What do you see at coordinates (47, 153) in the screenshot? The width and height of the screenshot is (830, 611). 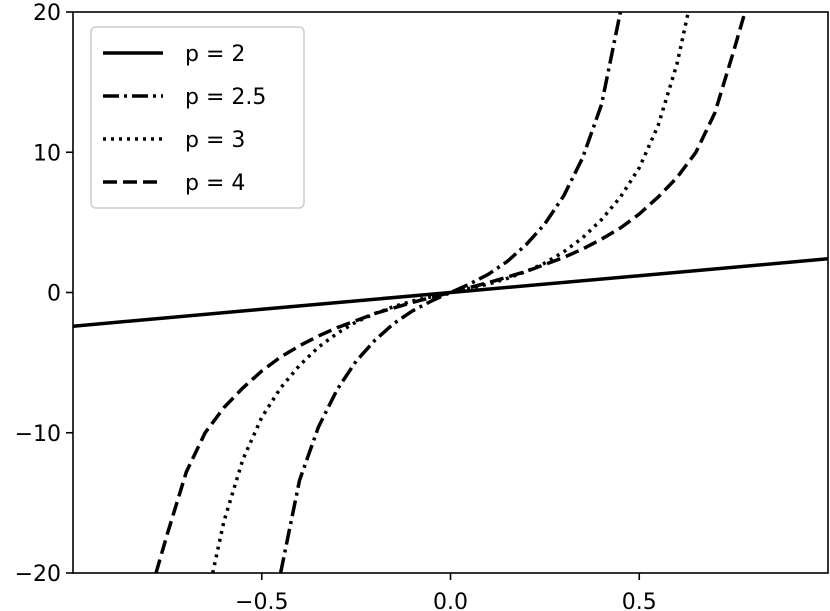 I see `y-tick-label: 10` at bounding box center [47, 153].